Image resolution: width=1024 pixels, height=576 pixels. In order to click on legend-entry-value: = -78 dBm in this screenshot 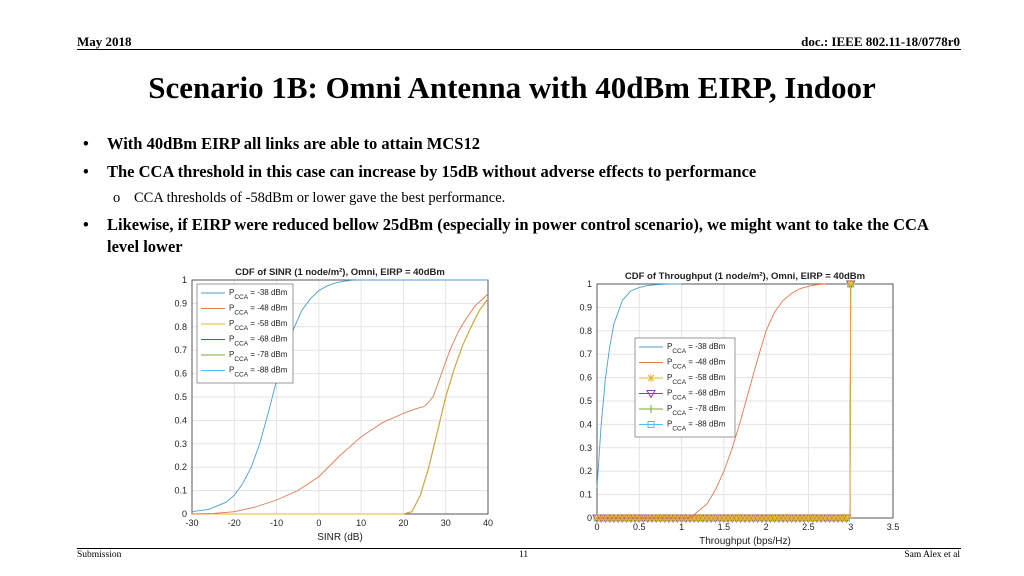, I will do `click(268, 354)`.